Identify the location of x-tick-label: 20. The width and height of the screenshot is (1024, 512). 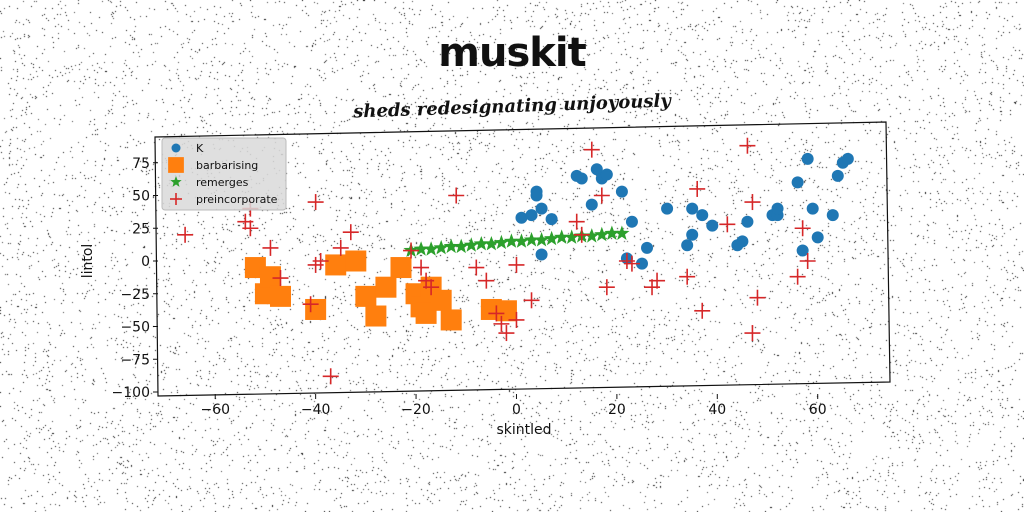
(617, 410).